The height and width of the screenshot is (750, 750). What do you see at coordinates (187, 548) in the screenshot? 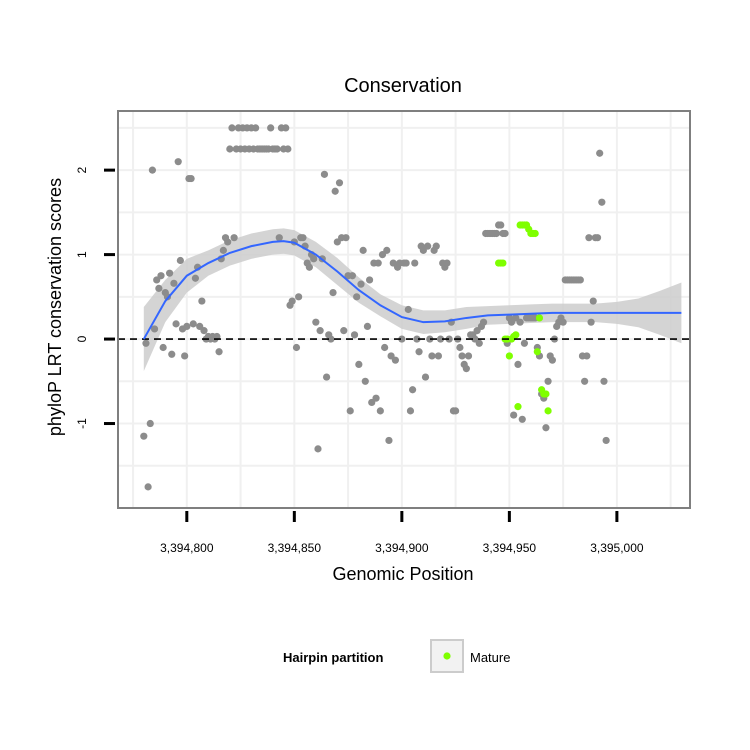
I see `x-tick-label: 3,394,800` at bounding box center [187, 548].